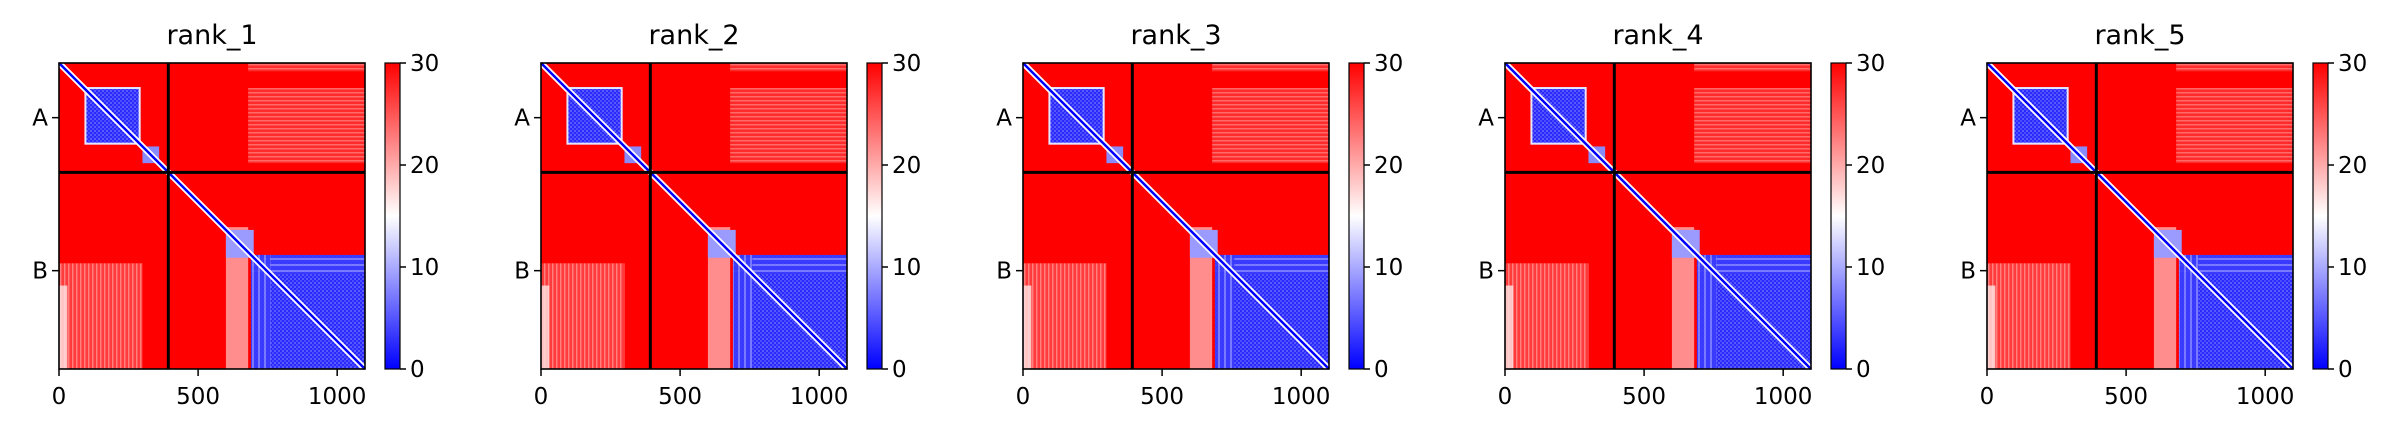  What do you see at coordinates (2139, 35) in the screenshot?
I see `panel-title: rank_5` at bounding box center [2139, 35].